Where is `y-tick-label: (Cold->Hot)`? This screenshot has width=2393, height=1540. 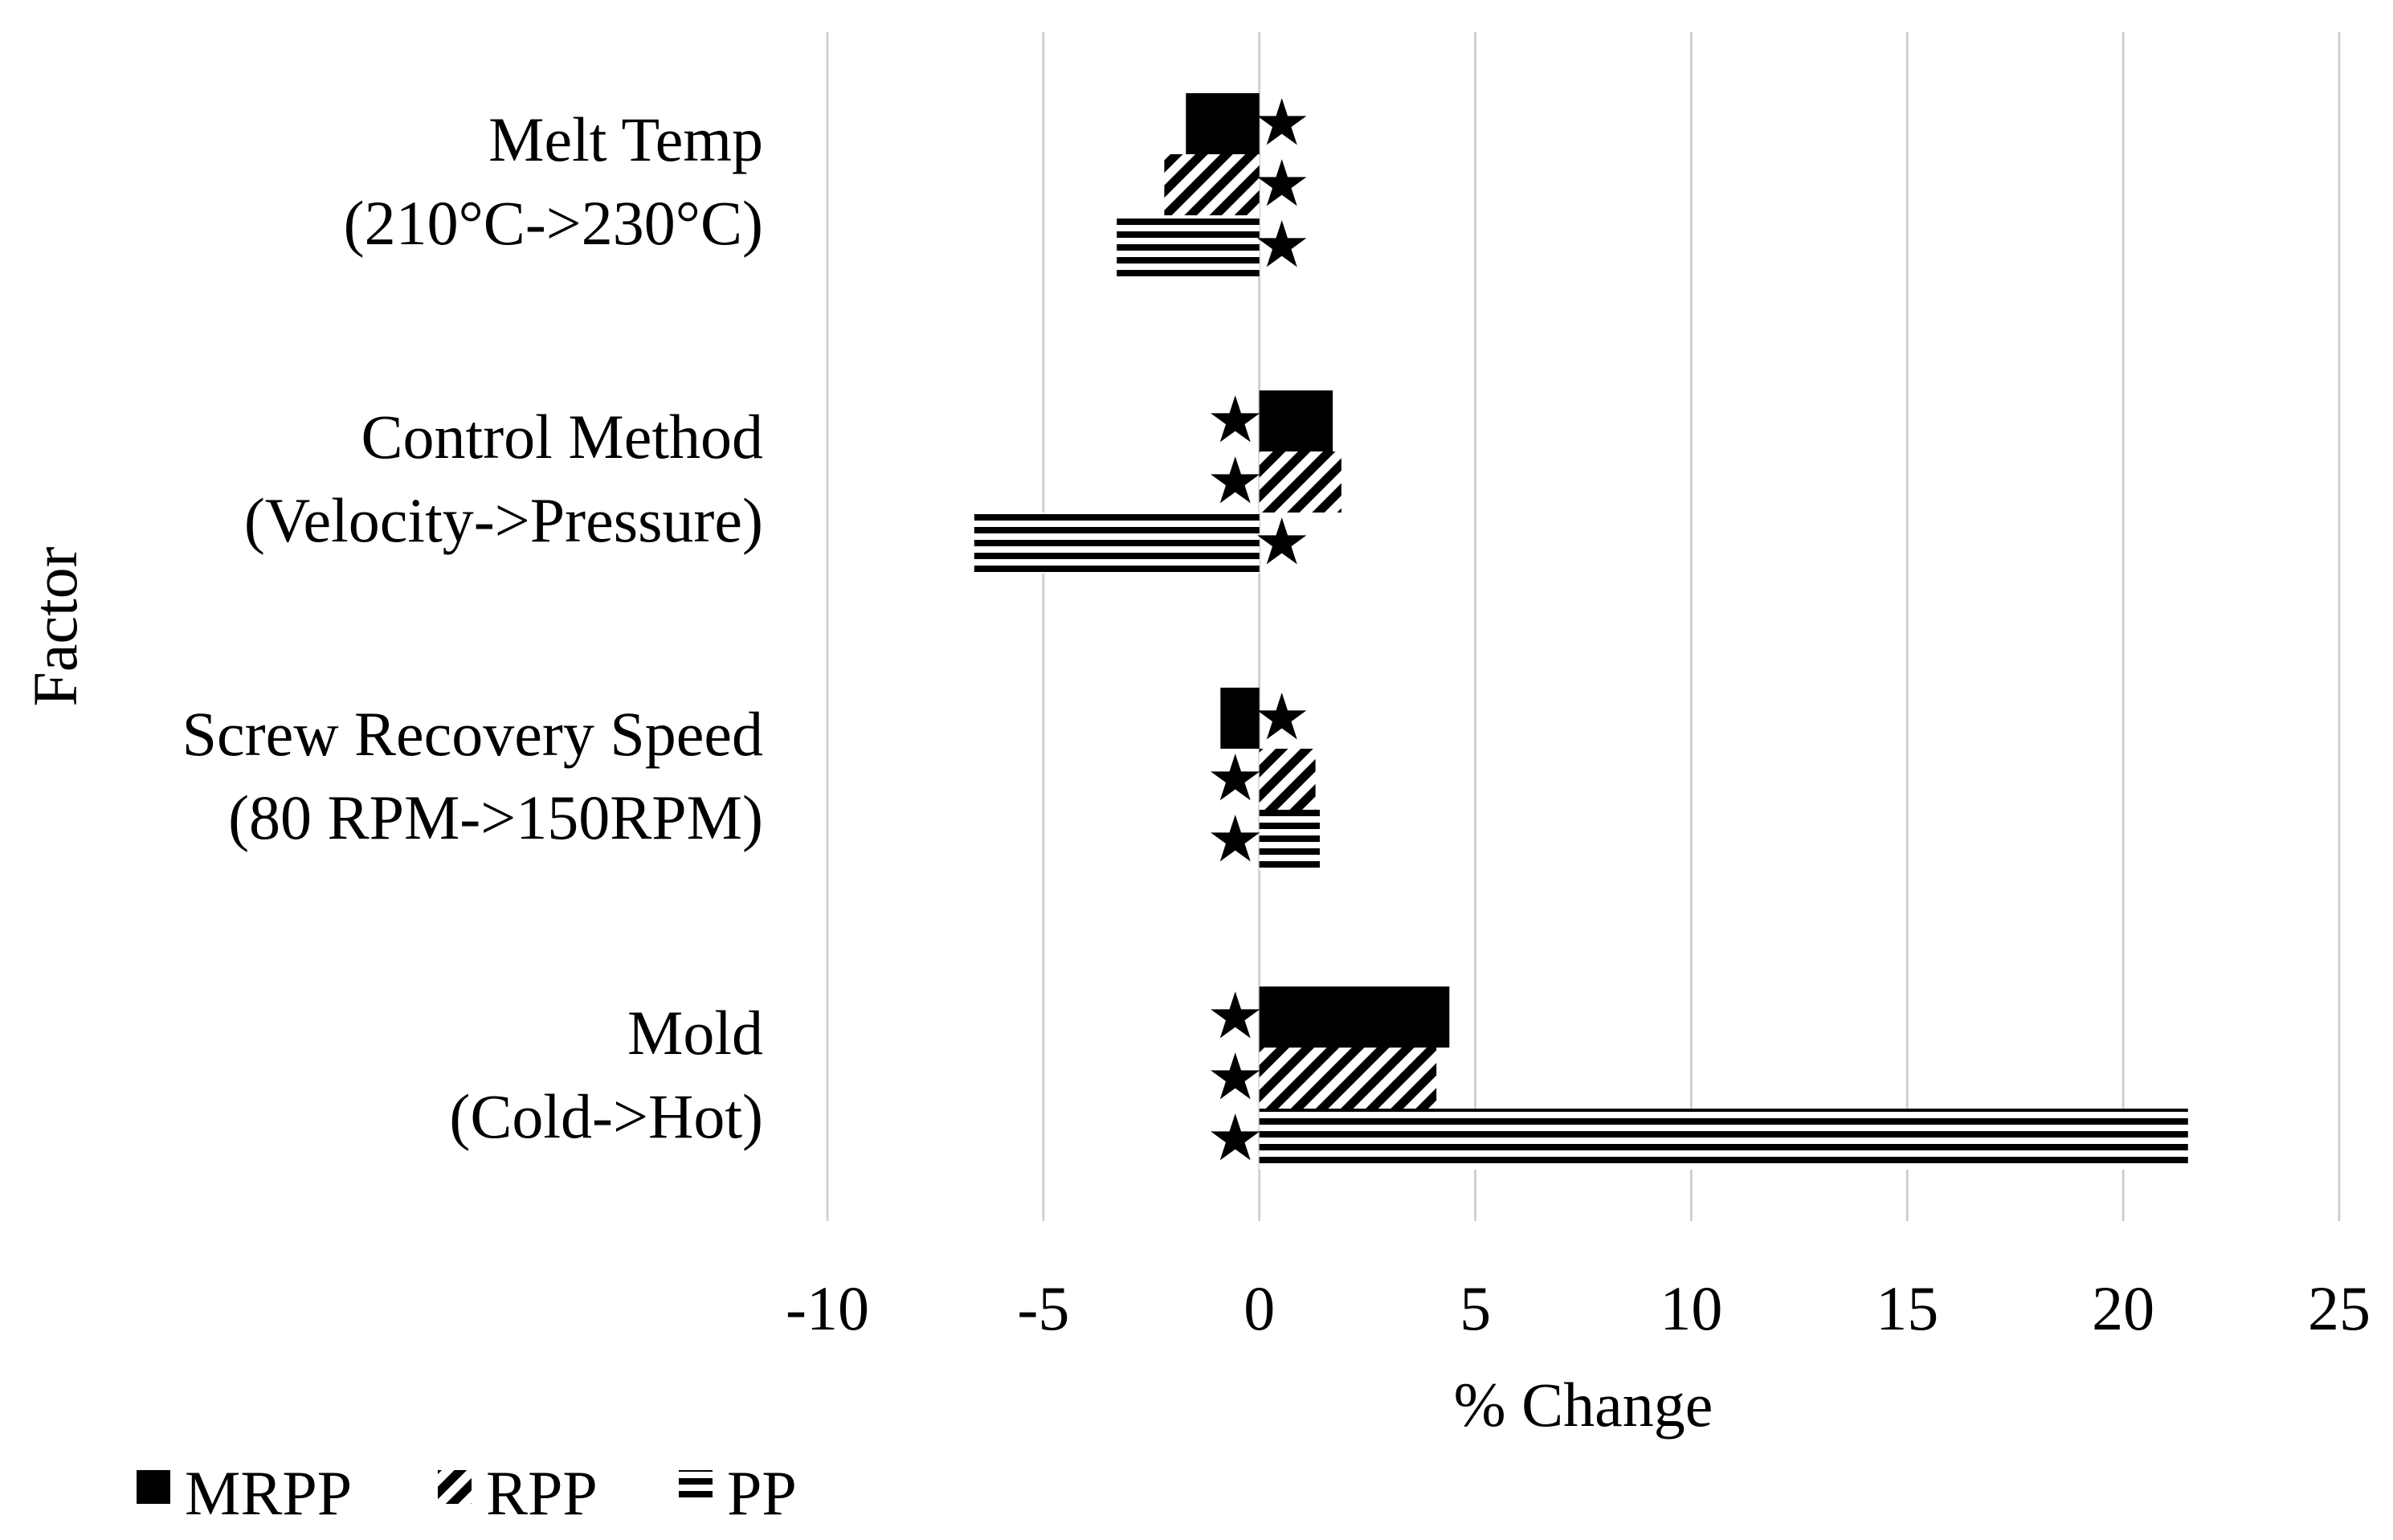
y-tick-label: (Cold->Hot) is located at coordinates (606, 1116).